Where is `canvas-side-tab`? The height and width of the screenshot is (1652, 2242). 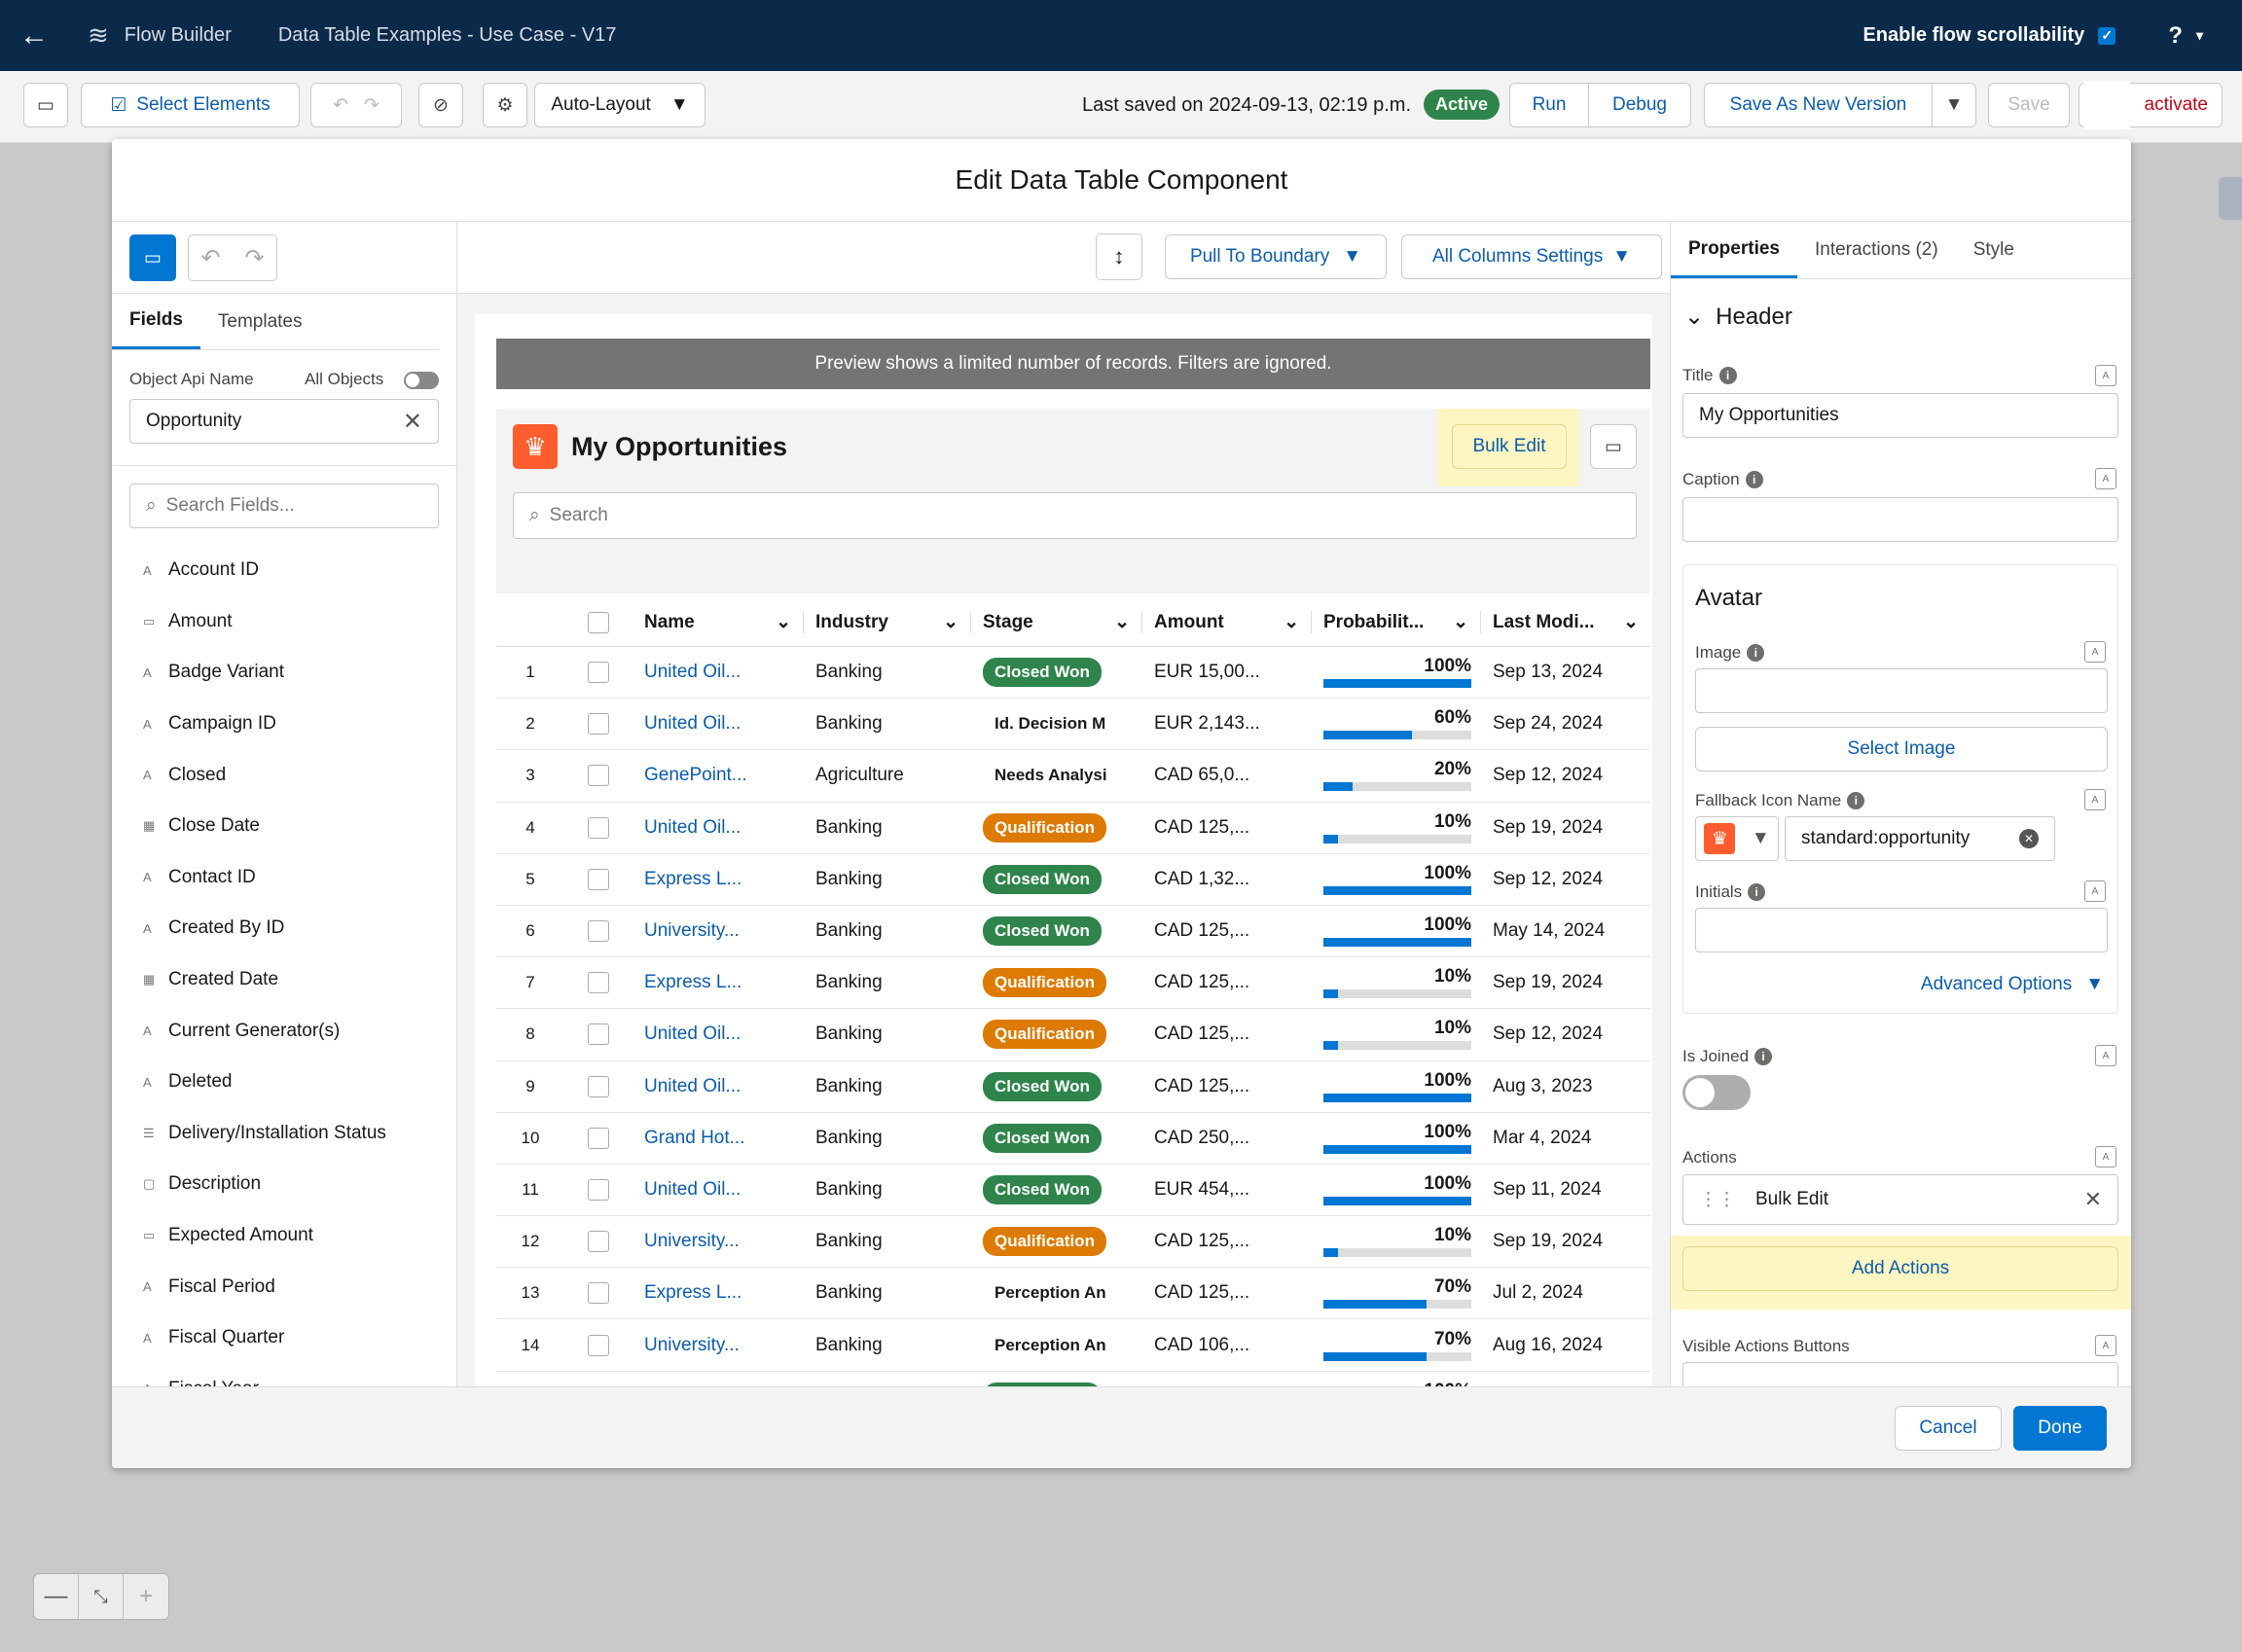 canvas-side-tab is located at coordinates (2230, 198).